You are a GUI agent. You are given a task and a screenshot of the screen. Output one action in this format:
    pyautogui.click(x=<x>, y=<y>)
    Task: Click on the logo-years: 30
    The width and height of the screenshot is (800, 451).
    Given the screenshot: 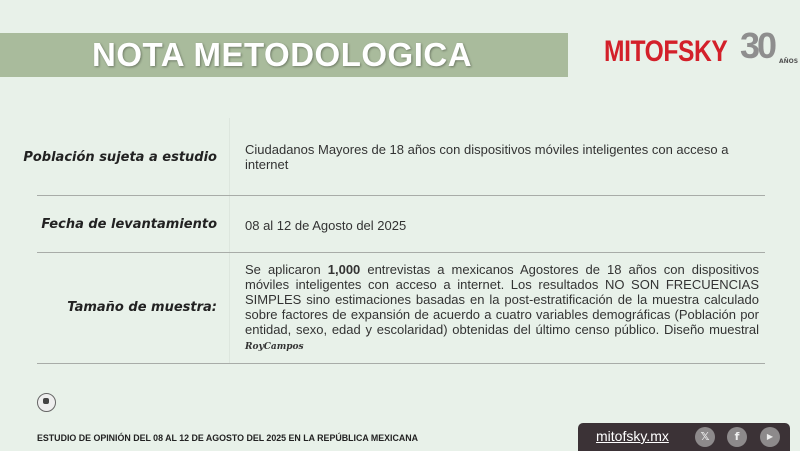 What is the action you would take?
    pyautogui.click(x=758, y=45)
    